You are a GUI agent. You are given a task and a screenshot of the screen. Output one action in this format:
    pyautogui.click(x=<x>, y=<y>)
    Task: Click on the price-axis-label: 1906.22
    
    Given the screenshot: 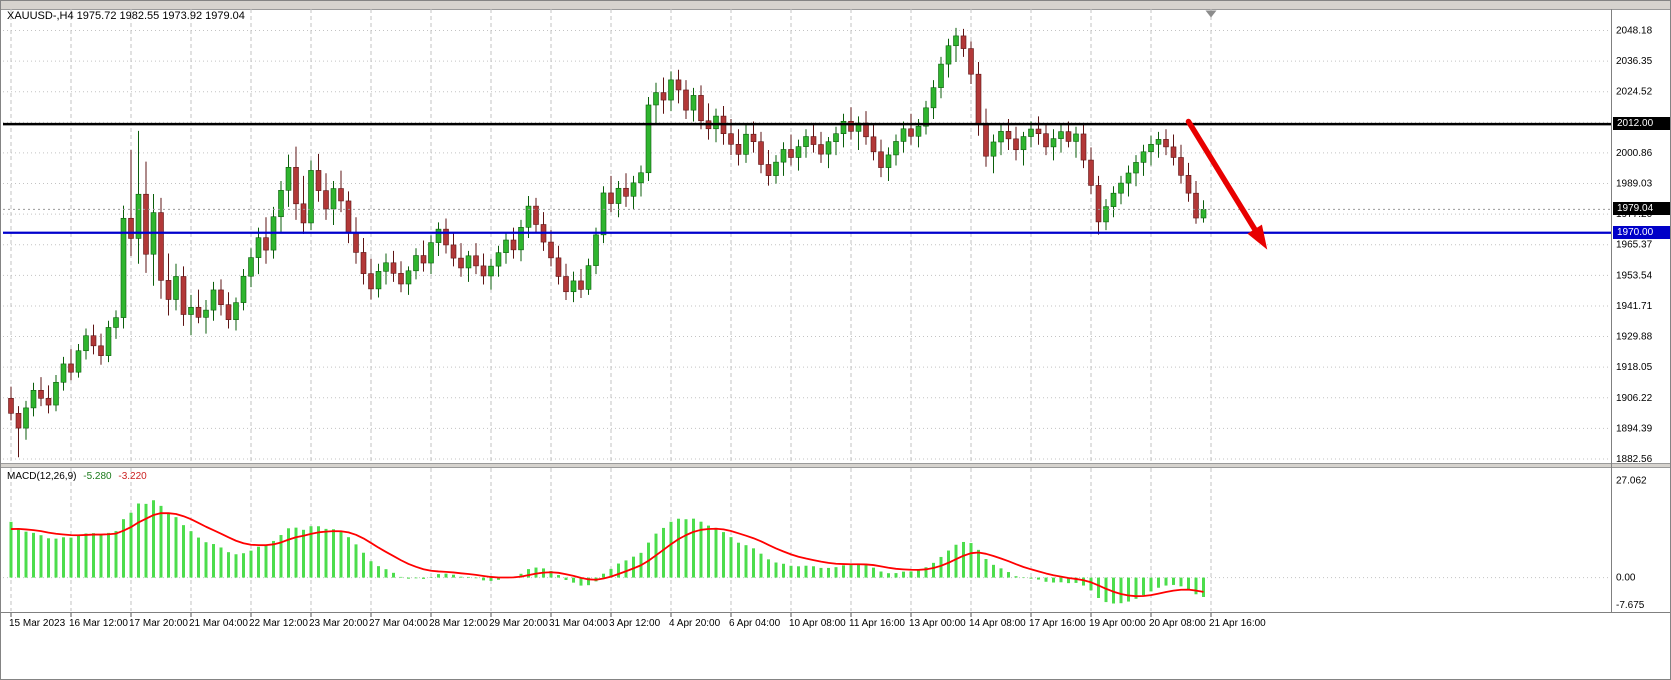 What is the action you would take?
    pyautogui.click(x=1634, y=398)
    